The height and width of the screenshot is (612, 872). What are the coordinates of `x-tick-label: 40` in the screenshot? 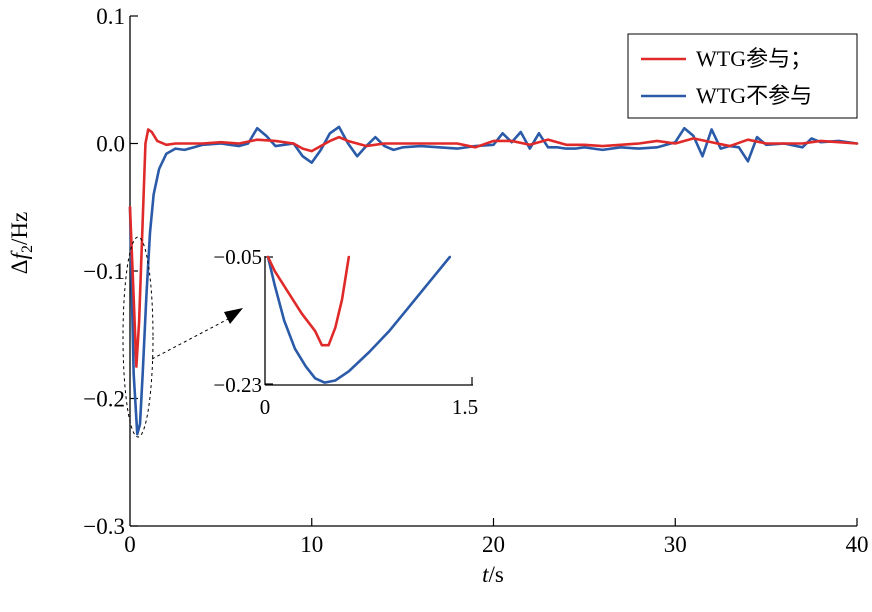 It's located at (857, 544).